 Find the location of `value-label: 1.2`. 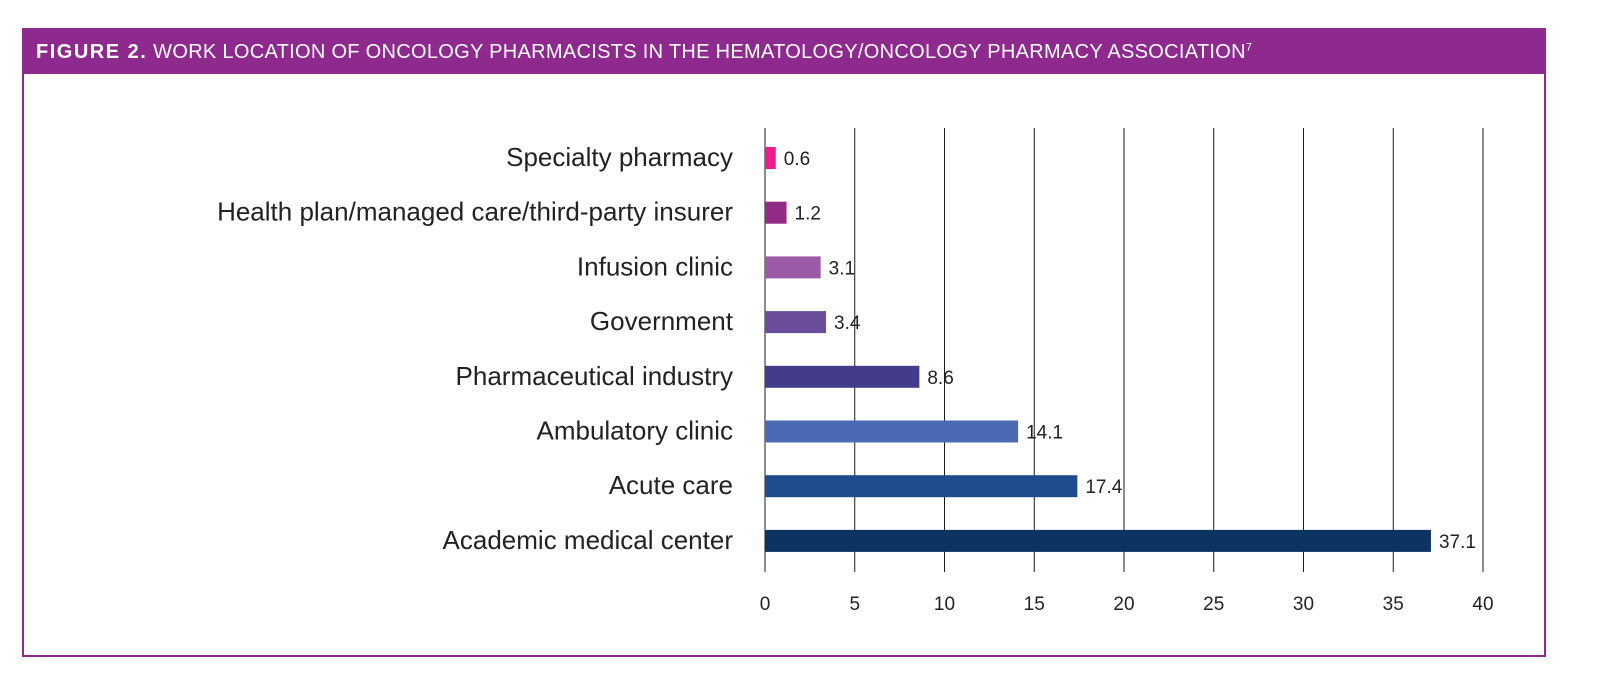

value-label: 1.2 is located at coordinates (808, 214).